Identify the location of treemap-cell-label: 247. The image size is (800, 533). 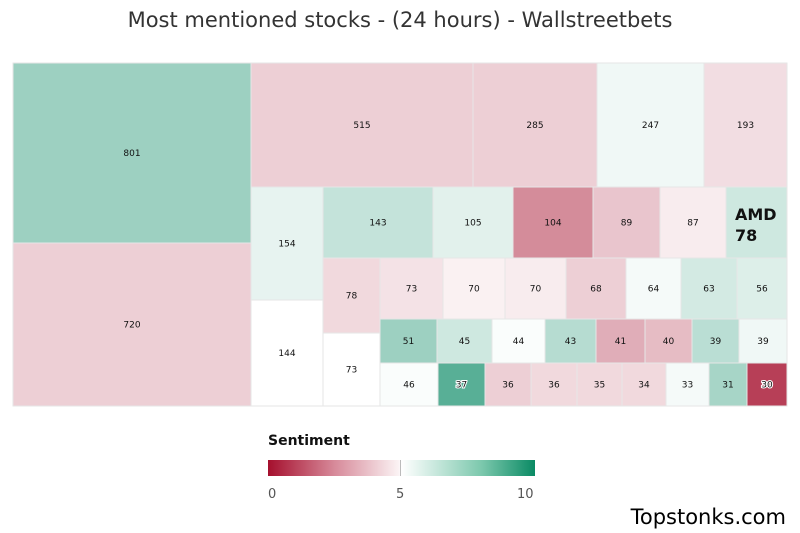
(650, 126).